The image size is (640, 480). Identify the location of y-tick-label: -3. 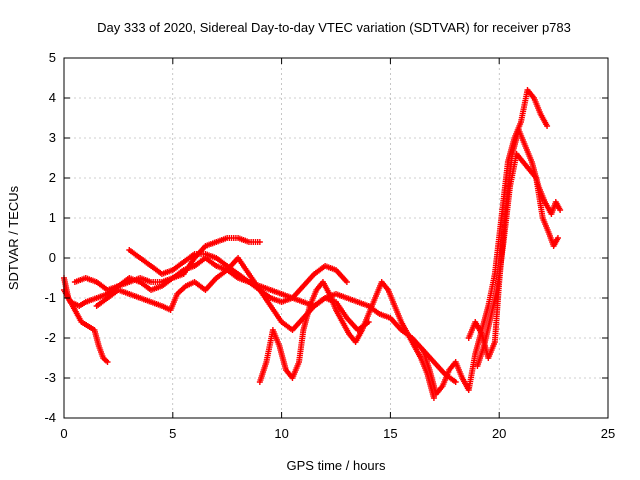
(50, 377).